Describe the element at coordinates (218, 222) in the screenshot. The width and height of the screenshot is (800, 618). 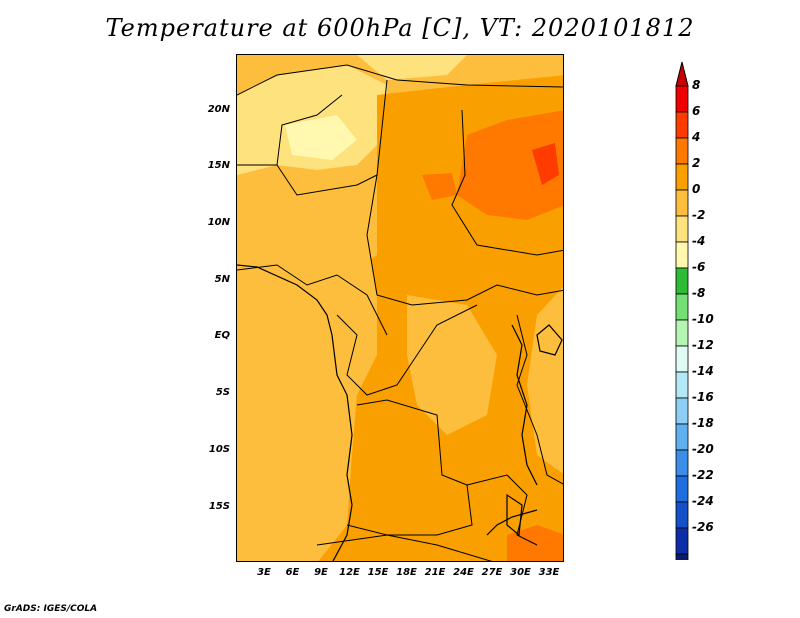
I see `latitude-label: 10N` at that location.